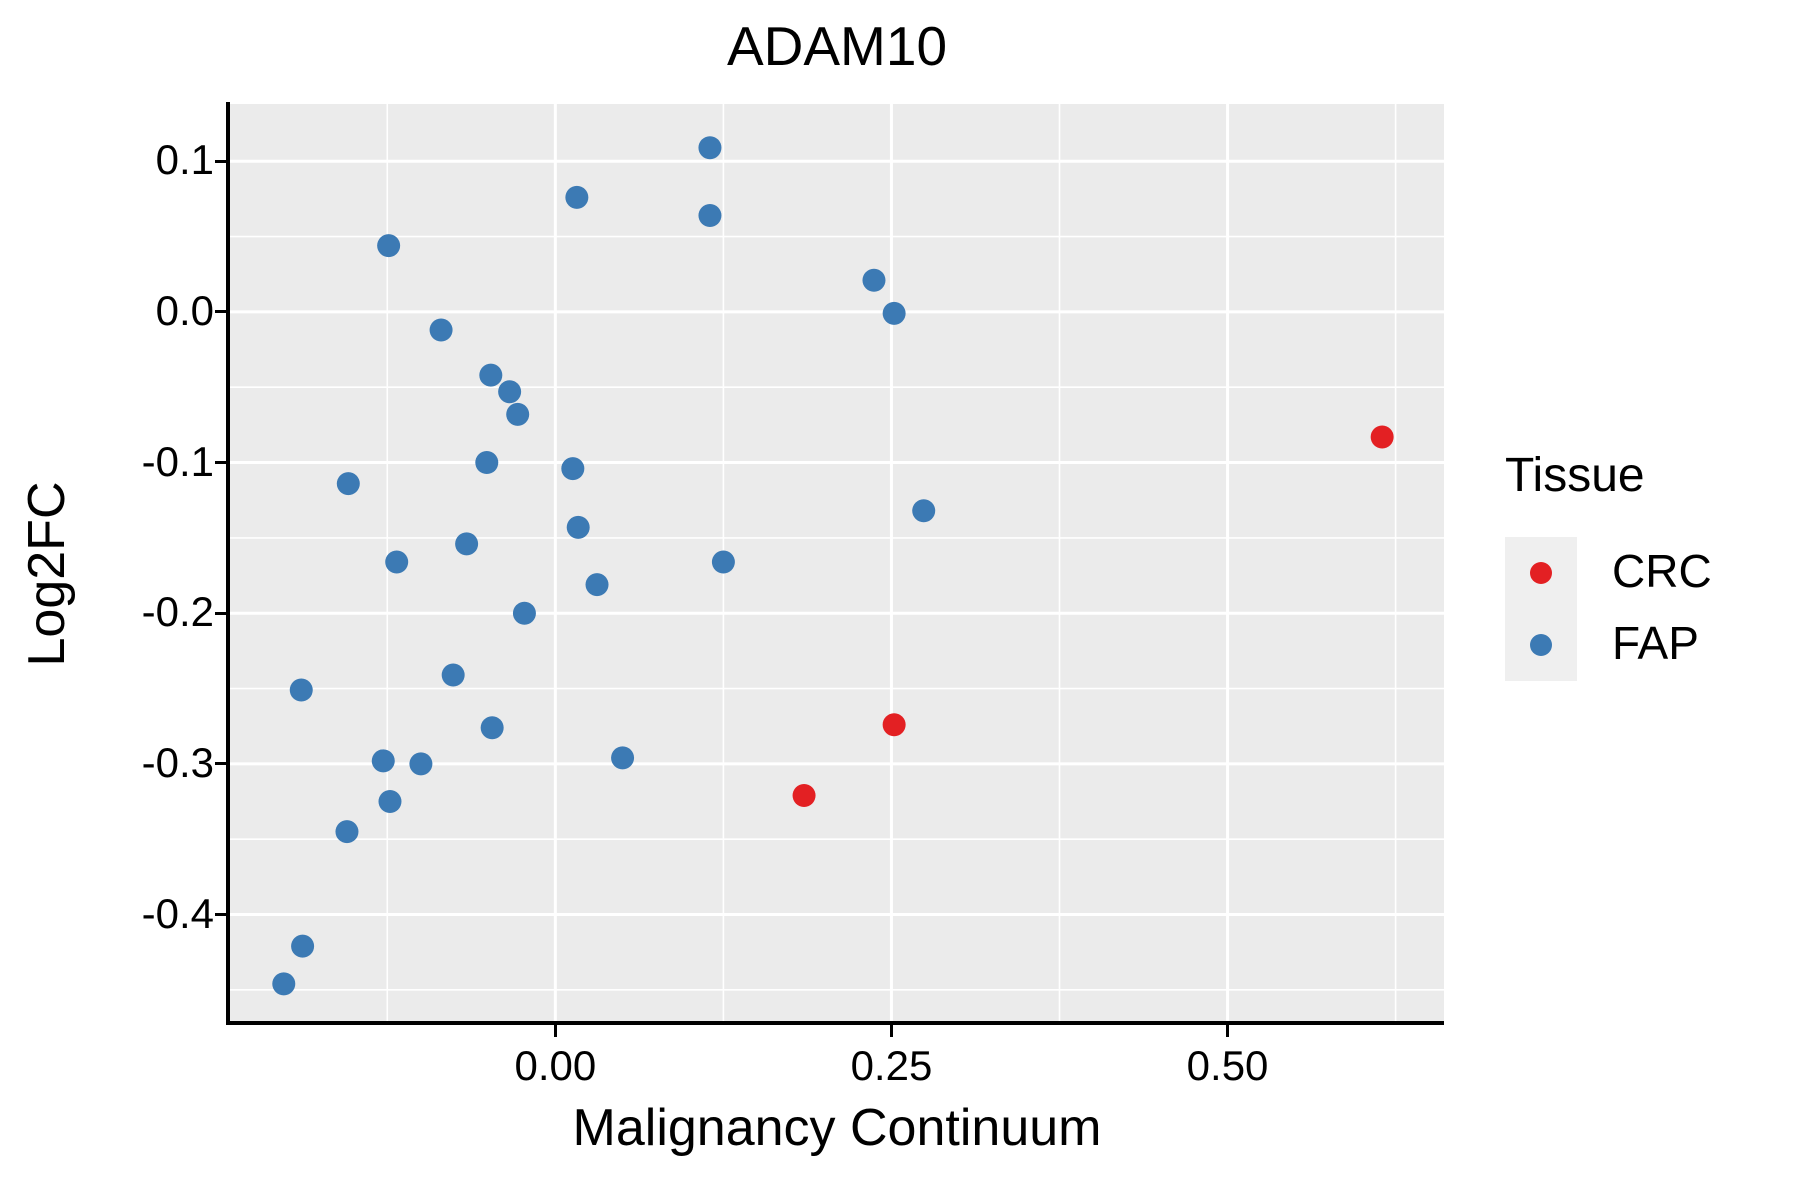  I want to click on legend: Tissue CRC FAP, so click(1635, 564).